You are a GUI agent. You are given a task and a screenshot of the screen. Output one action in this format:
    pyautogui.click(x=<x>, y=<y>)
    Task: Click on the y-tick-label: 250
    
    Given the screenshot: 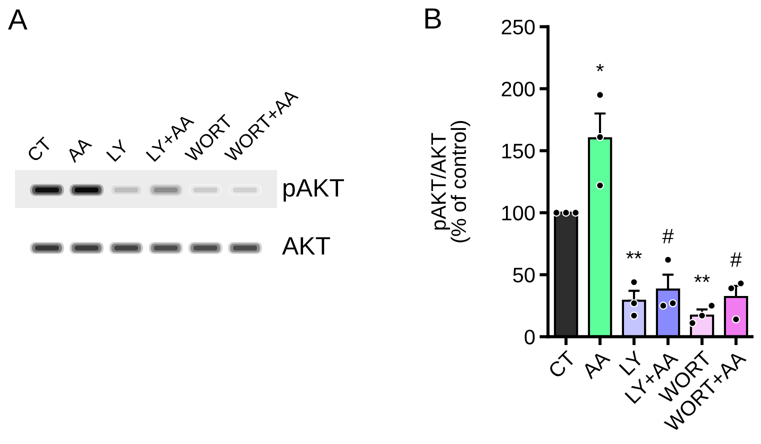 What is the action you would take?
    pyautogui.click(x=518, y=27)
    